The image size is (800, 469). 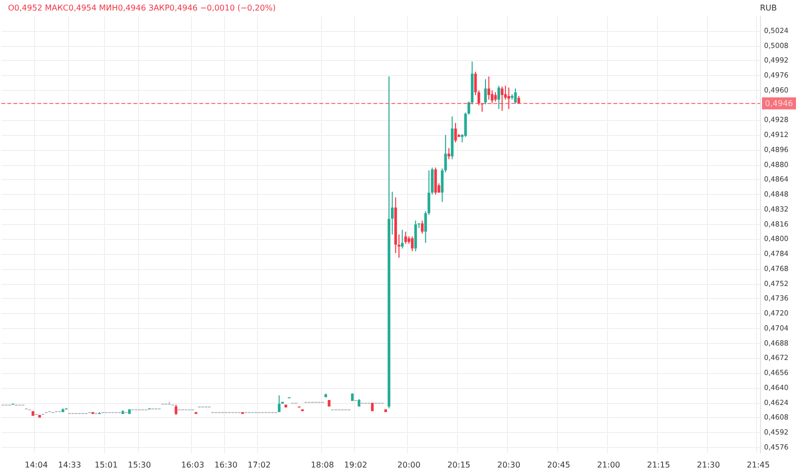 I want to click on x-tick-label: 16:30, so click(x=226, y=464).